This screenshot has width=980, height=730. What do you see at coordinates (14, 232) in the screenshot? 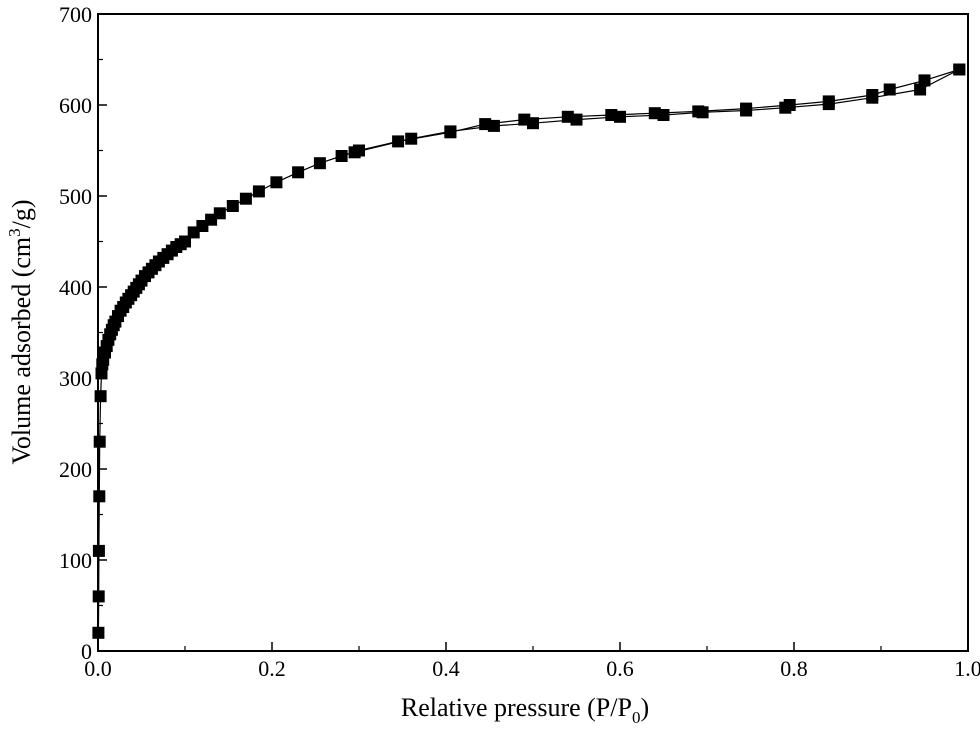
I see `y-axis-title-superscript: 3` at bounding box center [14, 232].